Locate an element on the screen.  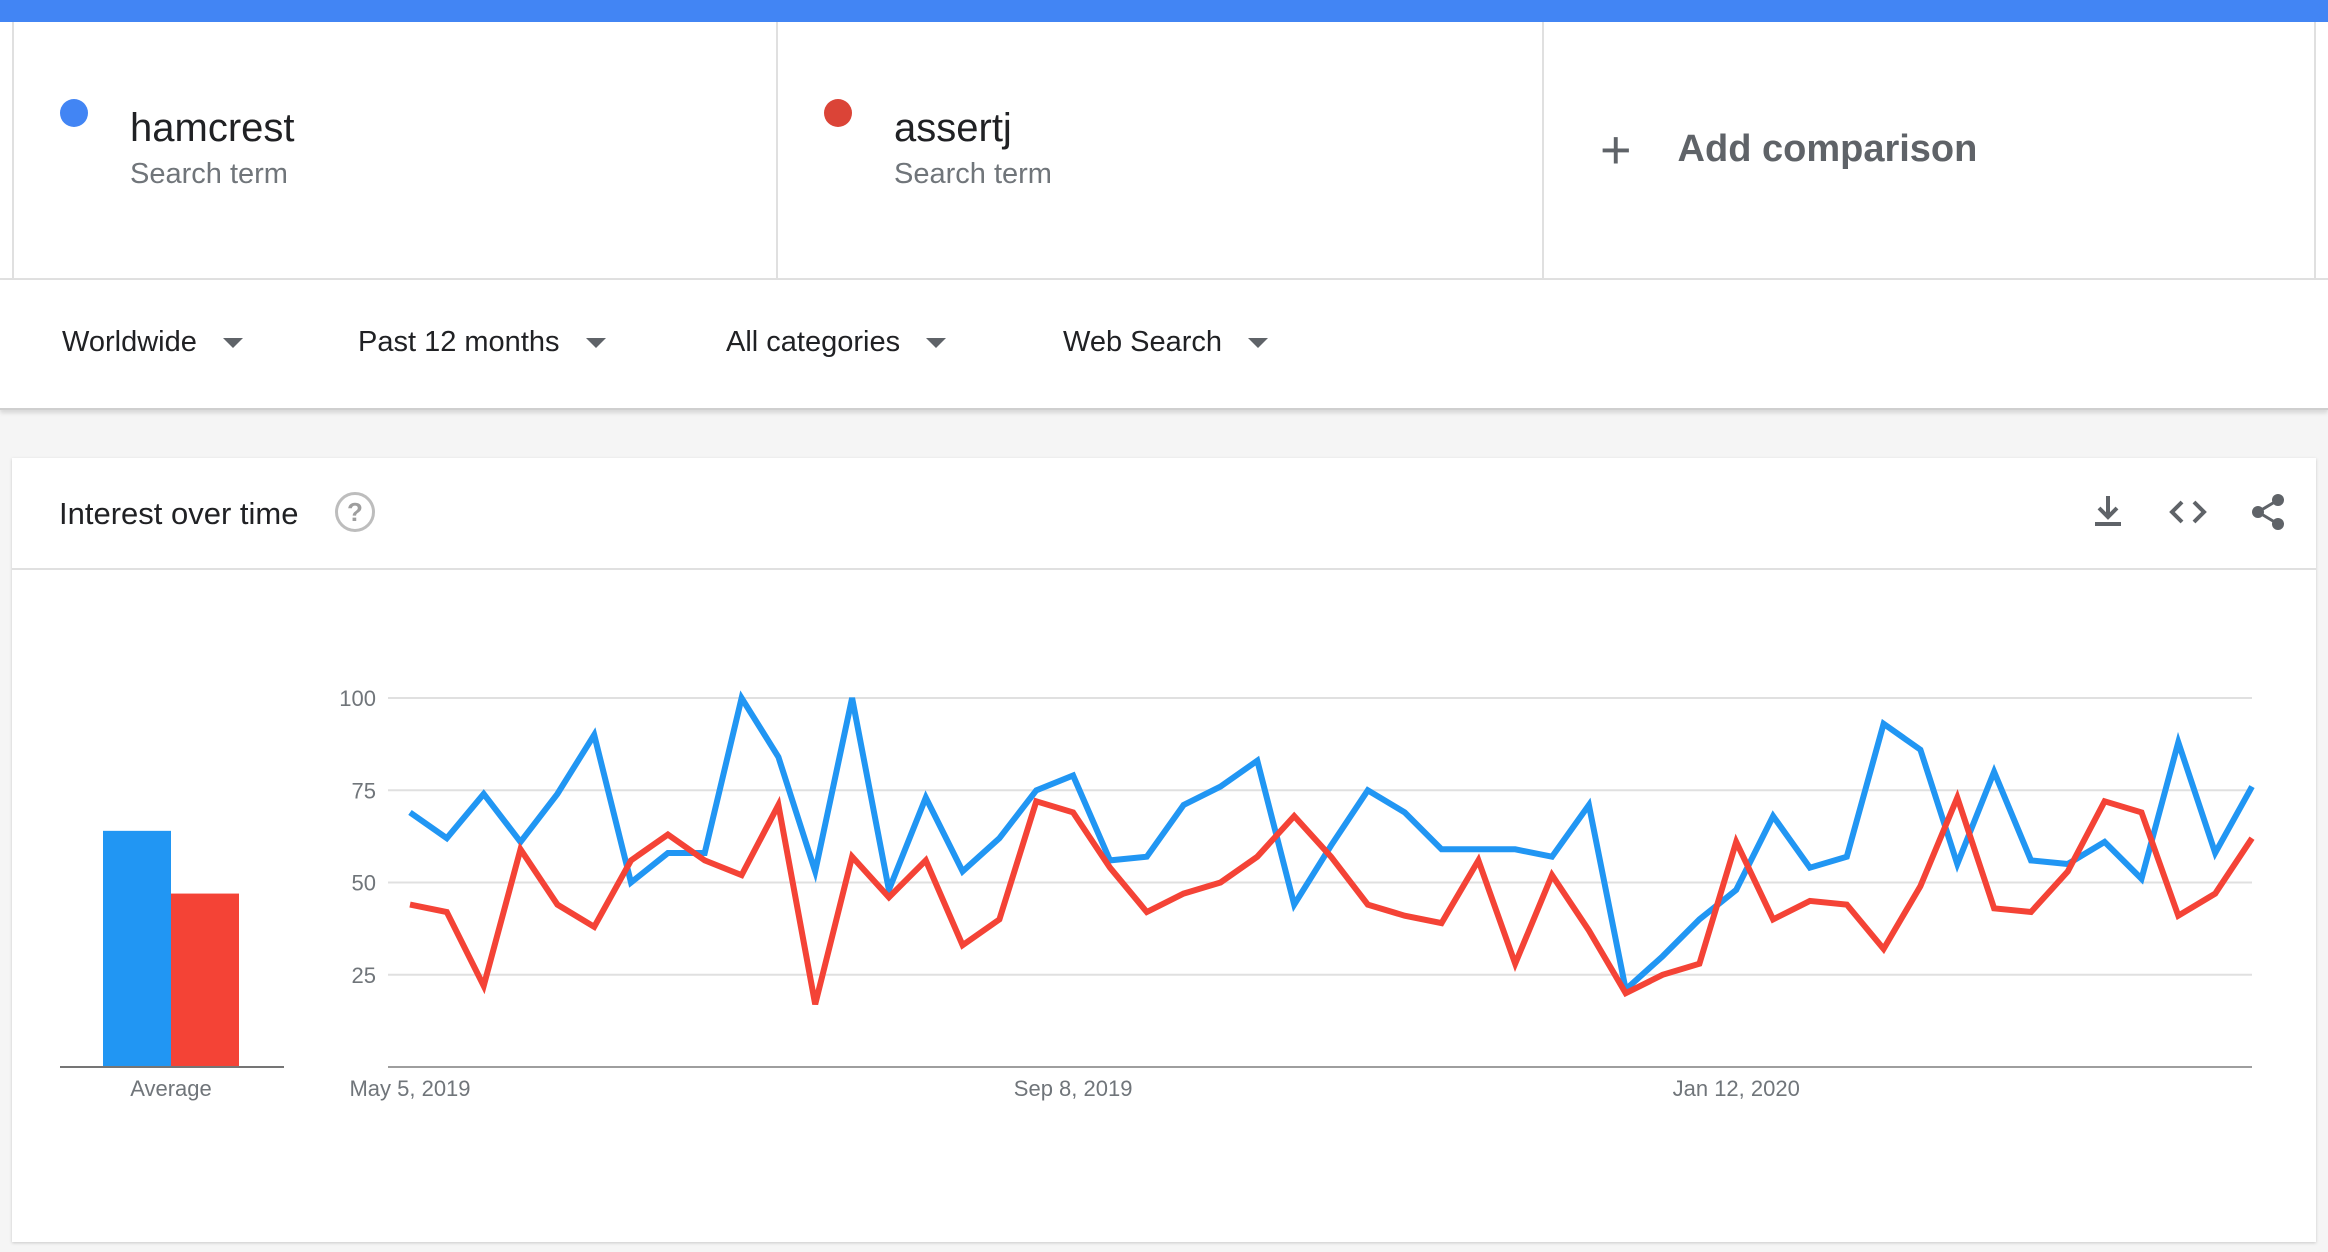
add-comparison-button: + Add comparison is located at coordinates (1789, 149).